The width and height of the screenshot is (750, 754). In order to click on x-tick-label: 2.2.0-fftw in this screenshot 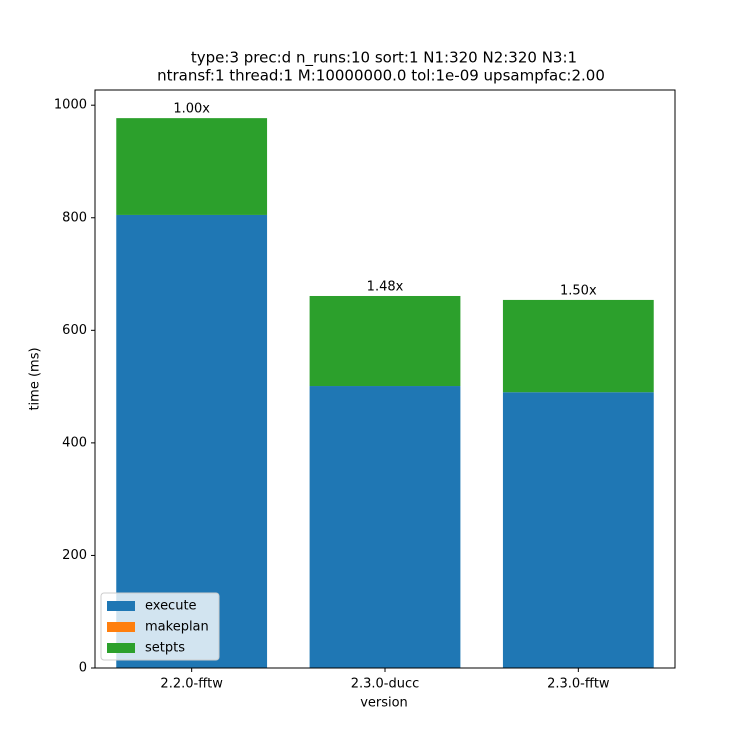, I will do `click(191, 684)`.